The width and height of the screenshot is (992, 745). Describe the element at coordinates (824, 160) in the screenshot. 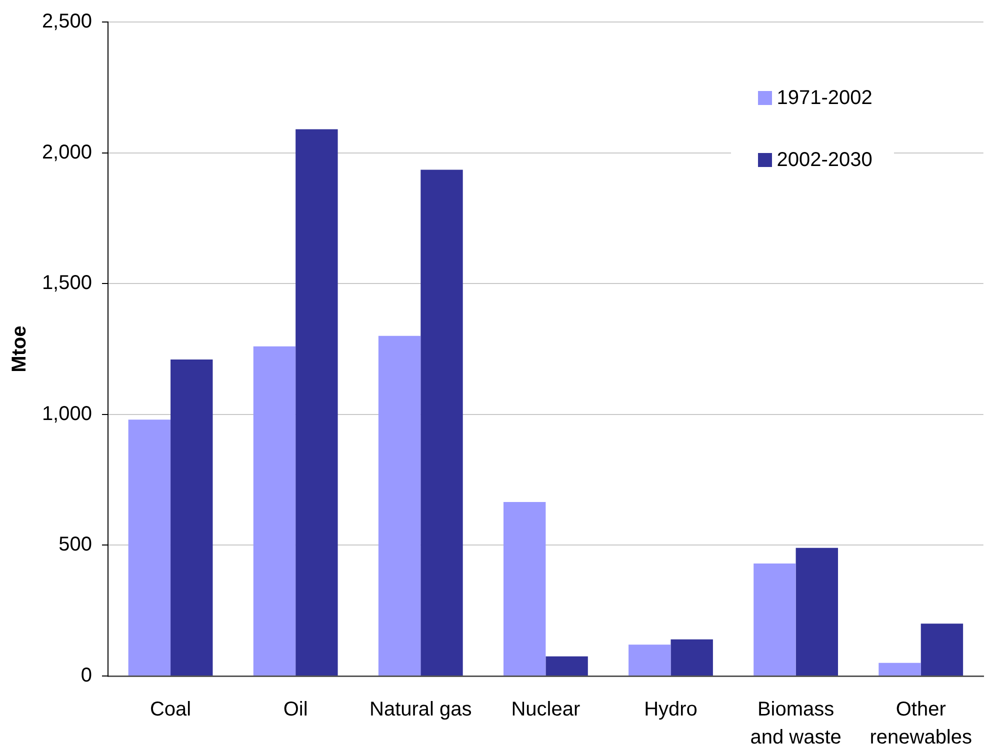

I see `legend-label: 2002-2030` at that location.